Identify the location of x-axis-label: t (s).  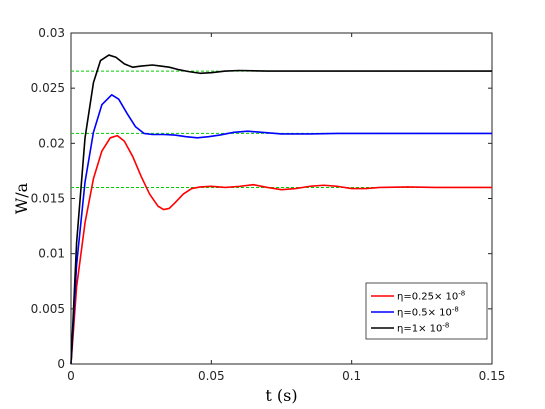
(281, 395).